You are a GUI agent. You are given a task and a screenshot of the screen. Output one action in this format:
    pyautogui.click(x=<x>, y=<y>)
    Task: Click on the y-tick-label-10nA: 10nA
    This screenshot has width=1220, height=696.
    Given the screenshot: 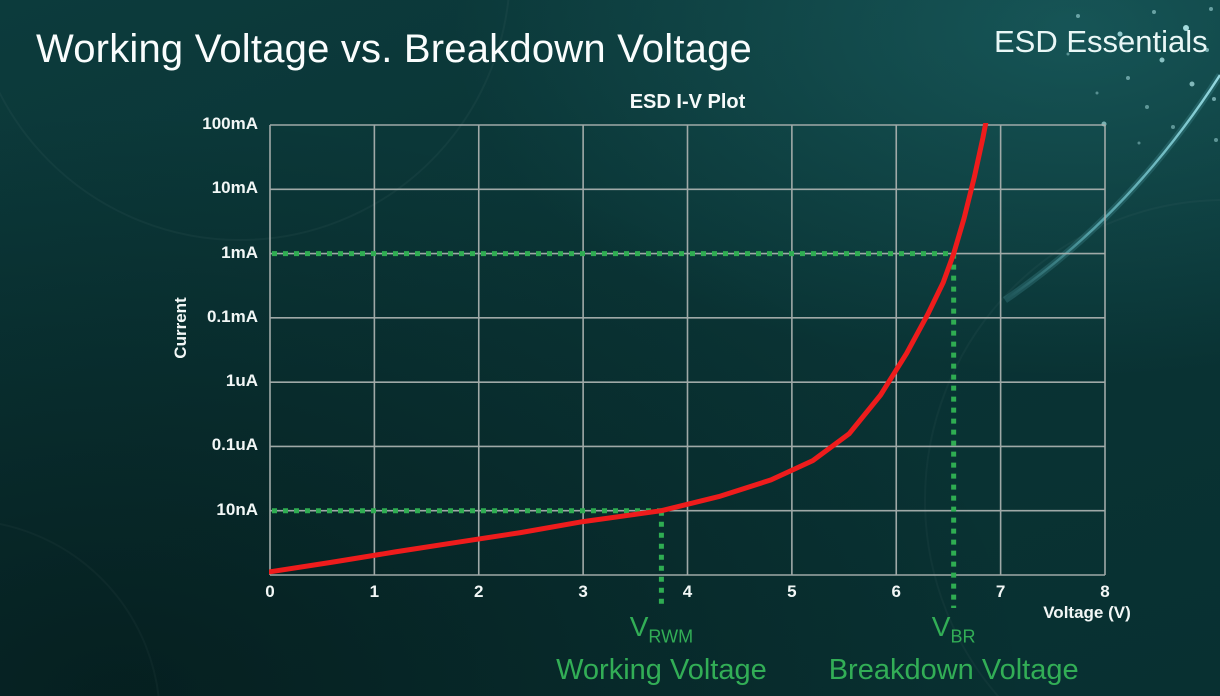 What is the action you would take?
    pyautogui.click(x=237, y=509)
    